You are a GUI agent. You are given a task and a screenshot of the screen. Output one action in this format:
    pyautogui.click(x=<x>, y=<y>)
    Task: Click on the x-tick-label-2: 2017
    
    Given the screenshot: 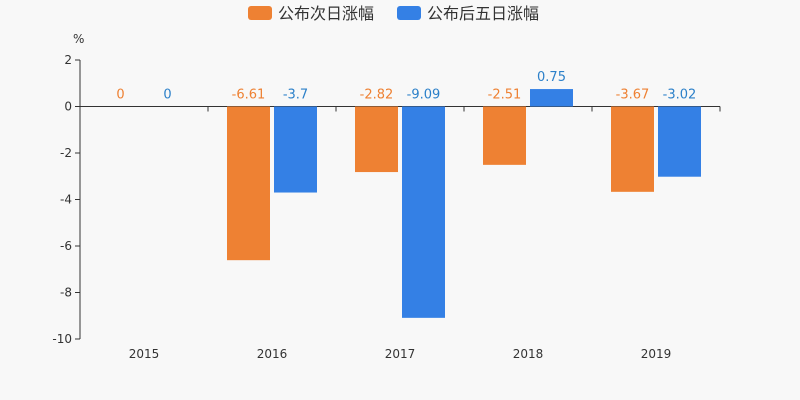 What is the action you would take?
    pyautogui.click(x=400, y=354)
    